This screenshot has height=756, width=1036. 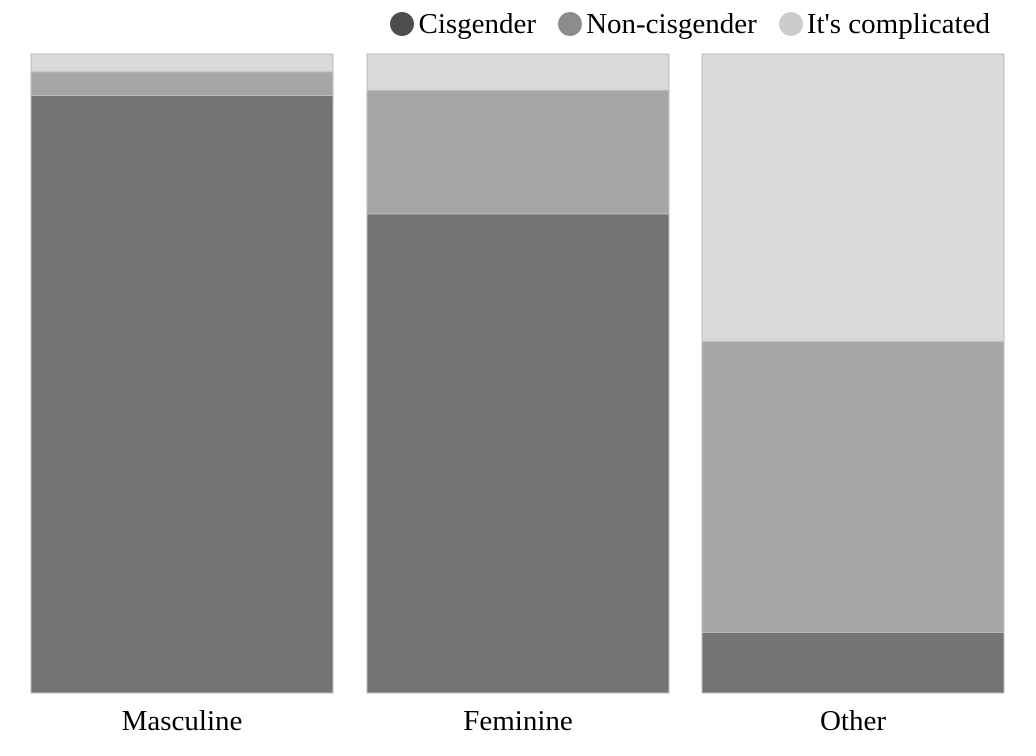 What do you see at coordinates (671, 24) in the screenshot?
I see `legend-label-non-cisgender: Non-cisgender` at bounding box center [671, 24].